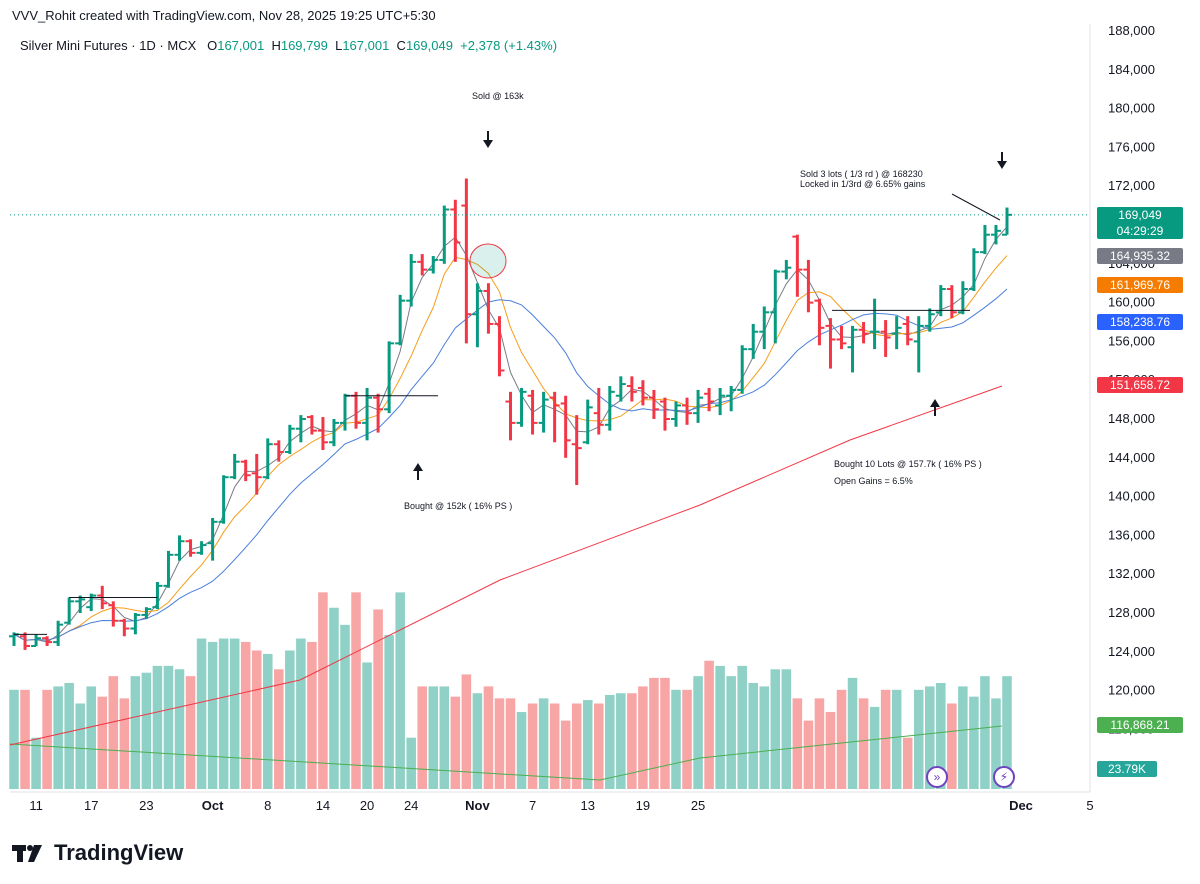 The width and height of the screenshot is (1200, 884). Describe the element at coordinates (1140, 322) in the screenshot. I see `ma-blue-tag: 158,238.76` at that location.